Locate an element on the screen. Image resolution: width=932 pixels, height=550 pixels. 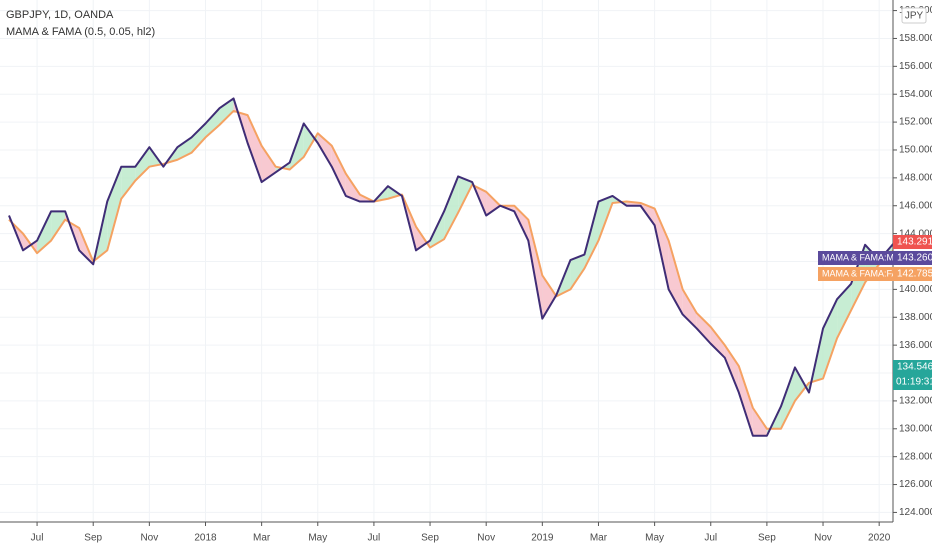
fama-name: MAMA & FAMA:FAMA is located at coordinates (866, 273).